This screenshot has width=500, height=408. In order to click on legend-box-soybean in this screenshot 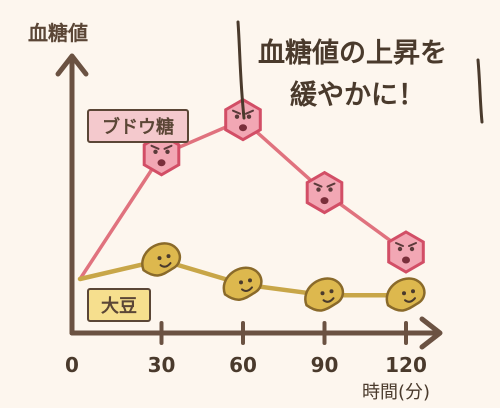, I will do `click(119, 305)`.